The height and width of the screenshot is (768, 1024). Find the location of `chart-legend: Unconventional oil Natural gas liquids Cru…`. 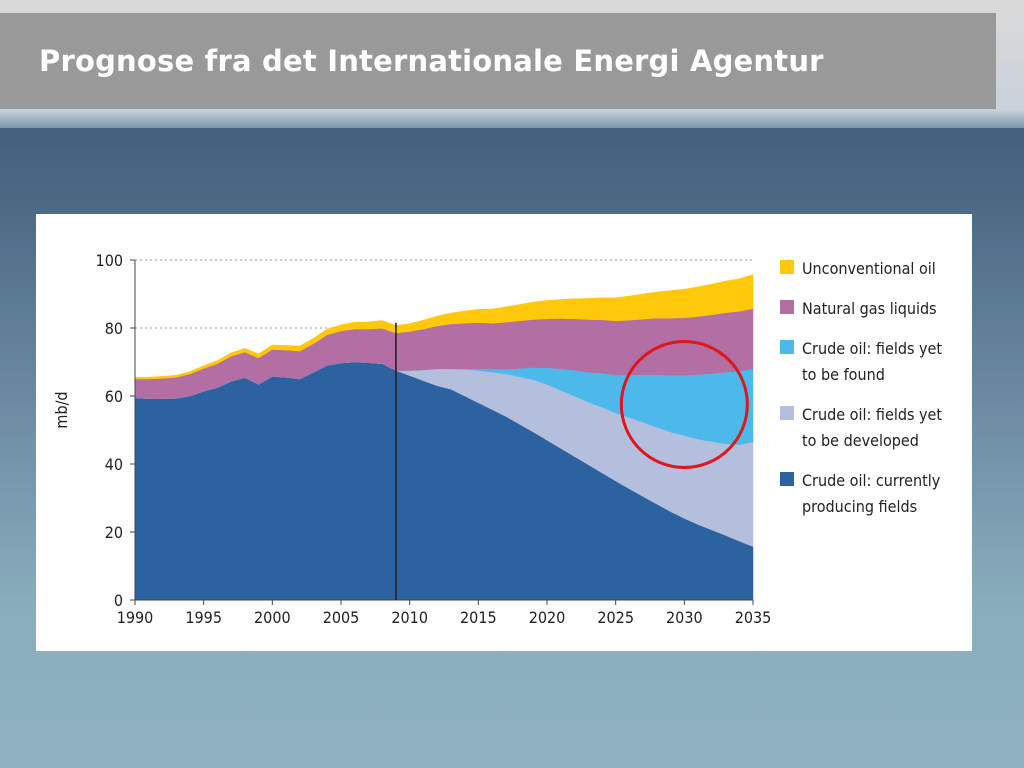

chart-legend: Unconventional oil Natural gas liquids Cru… is located at coordinates (875, 395).